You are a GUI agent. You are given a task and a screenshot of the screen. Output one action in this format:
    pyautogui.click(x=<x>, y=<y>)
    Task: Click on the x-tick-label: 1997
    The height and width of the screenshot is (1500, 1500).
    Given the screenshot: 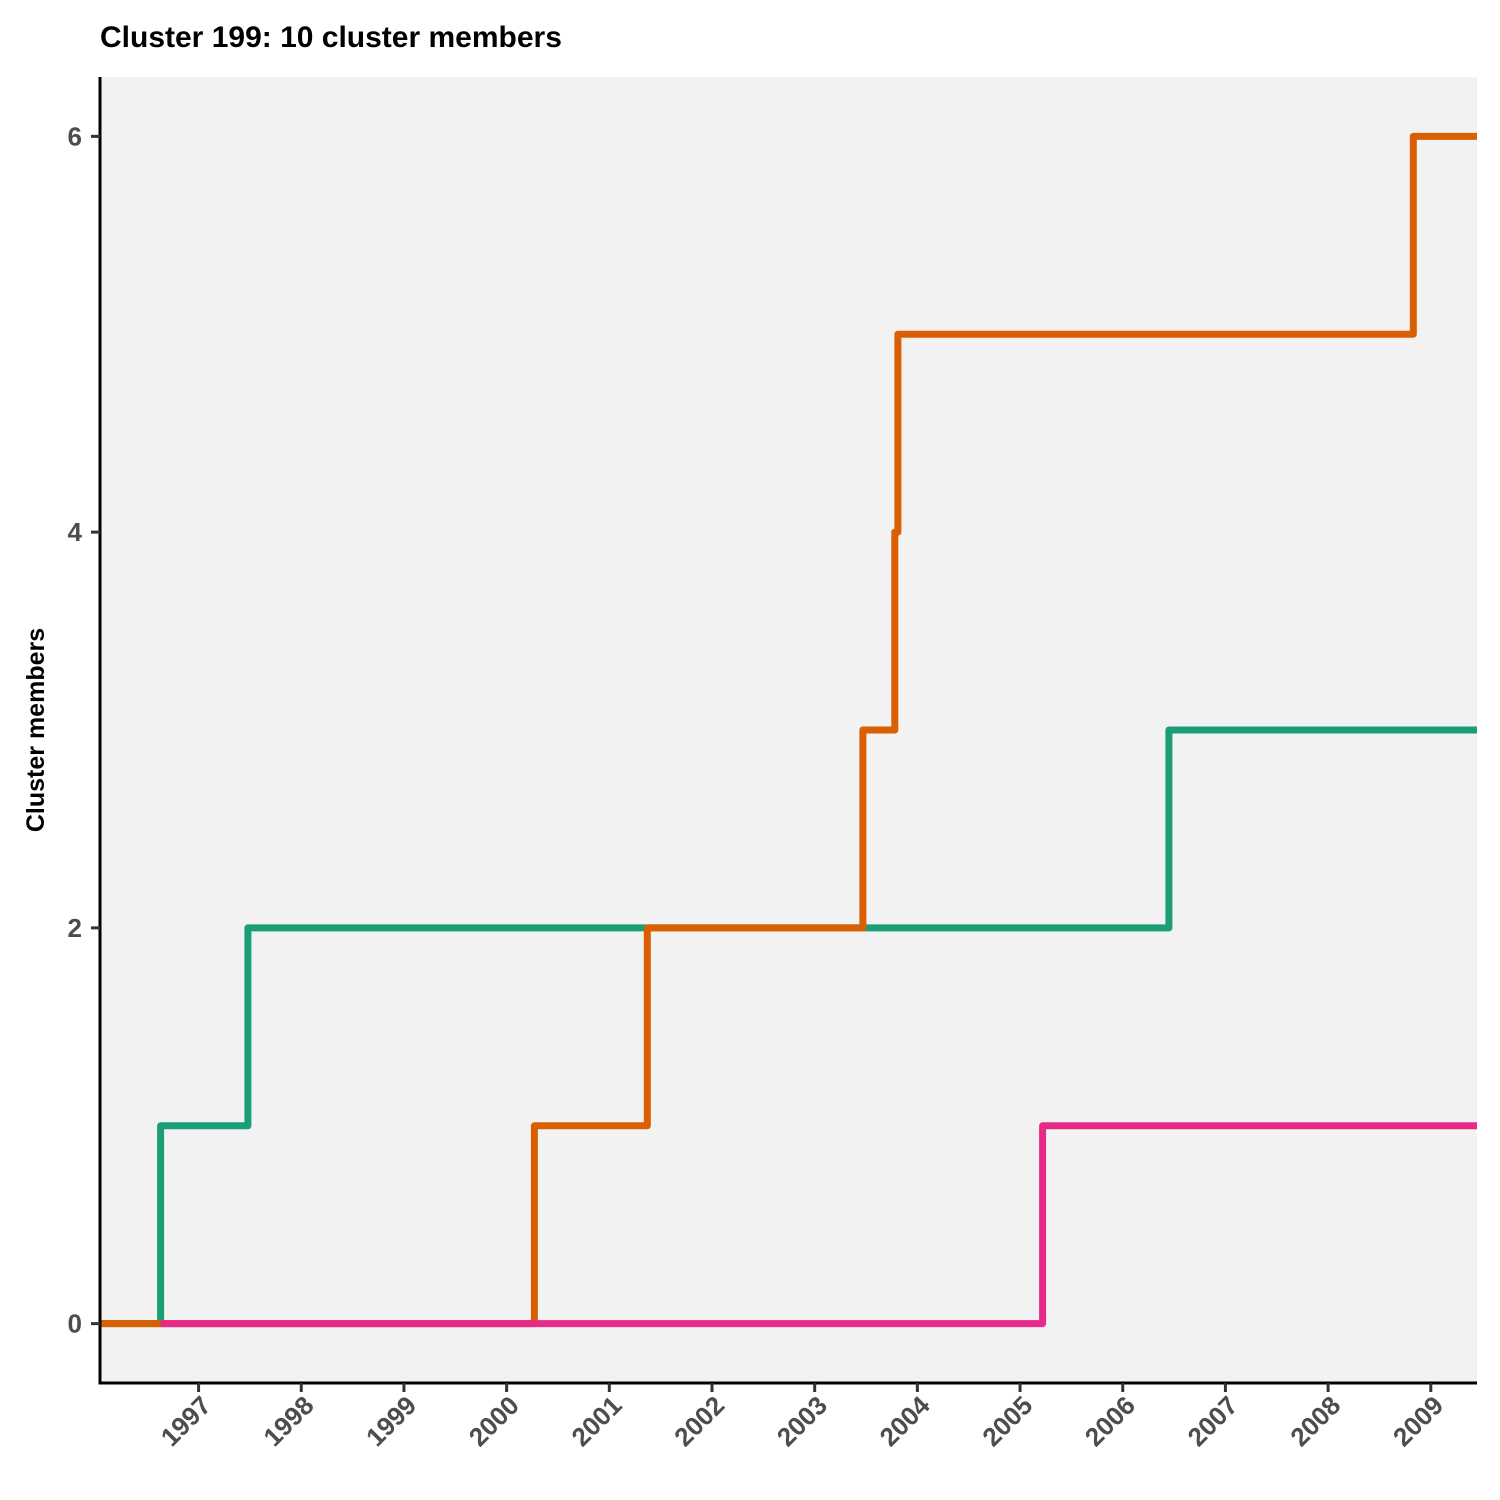 What is the action you would take?
    pyautogui.click(x=186, y=1421)
    